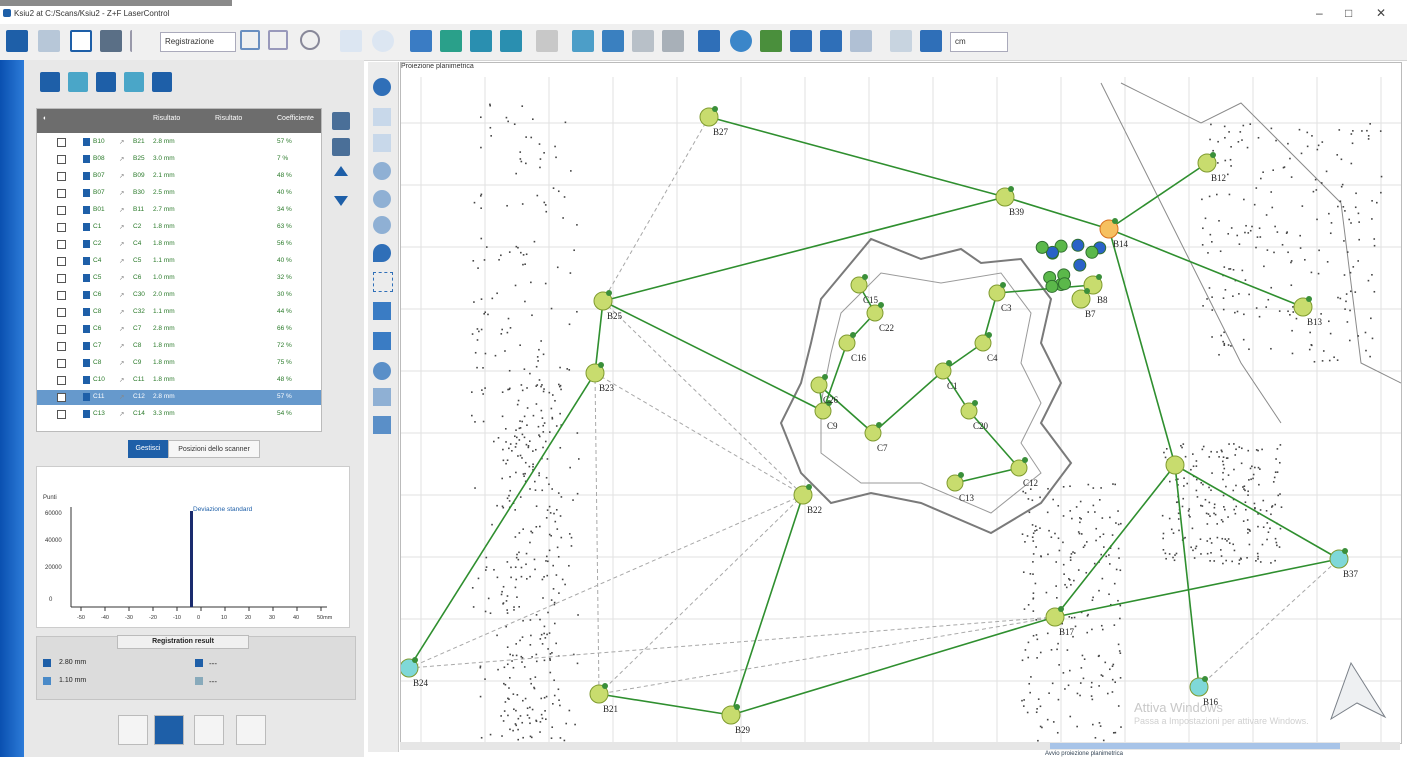 The image size is (1407, 757). Describe the element at coordinates (229, 118) in the screenshot. I see `header-result-2: Risultato` at that location.